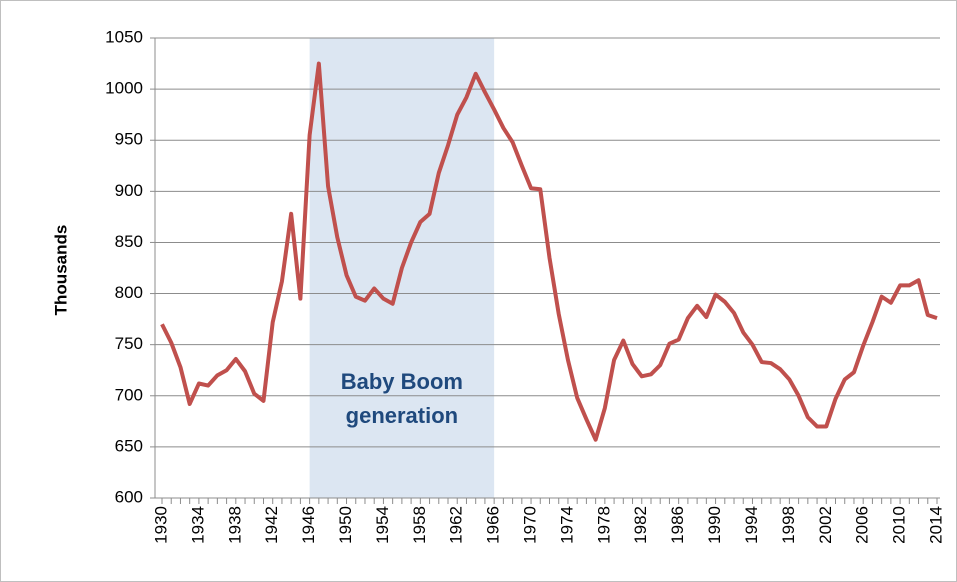 This screenshot has width=957, height=582. What do you see at coordinates (129, 139) in the screenshot?
I see `y-tick-label: 950` at bounding box center [129, 139].